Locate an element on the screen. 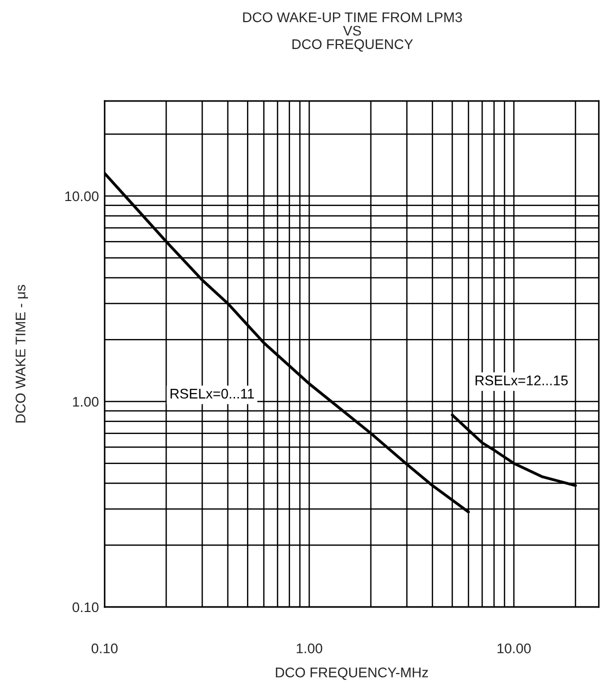 Image resolution: width=600 pixels, height=689 pixels. text: RSELx=0...11 is located at coordinates (212, 393).